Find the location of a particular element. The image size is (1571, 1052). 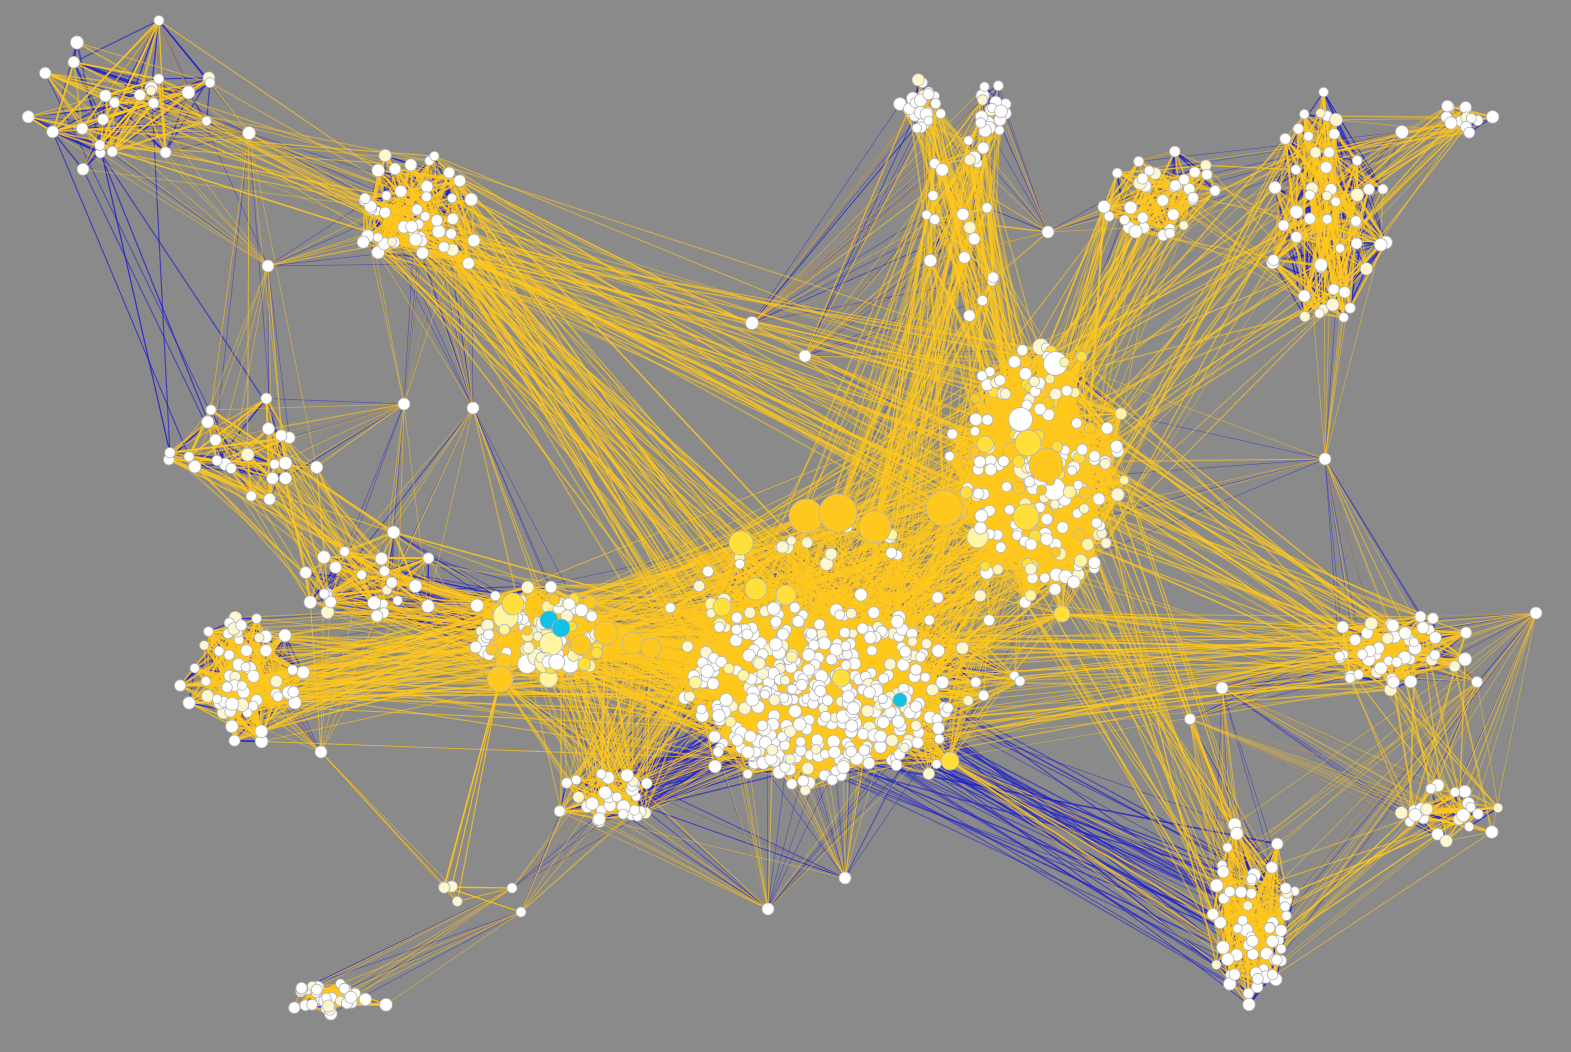

bridge-e-out is located at coordinates (1477, 682).